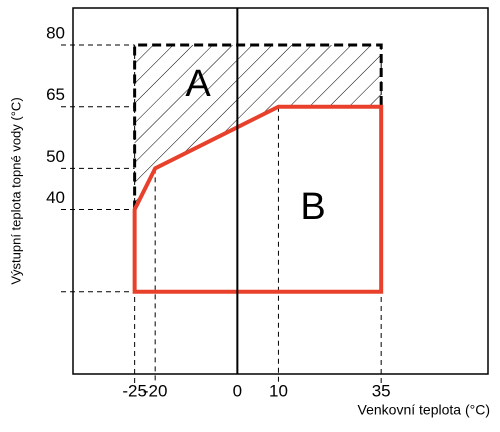  I want to click on region-label: B, so click(312, 207).